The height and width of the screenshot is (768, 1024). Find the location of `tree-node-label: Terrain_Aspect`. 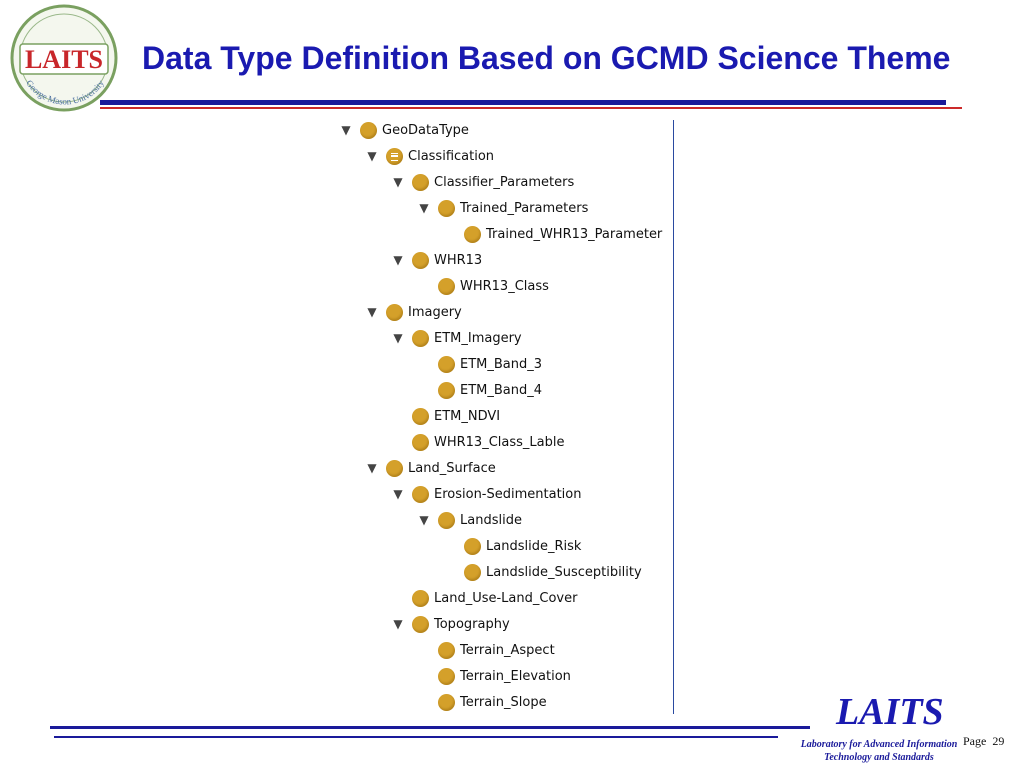

tree-node-label: Terrain_Aspect is located at coordinates (507, 650).